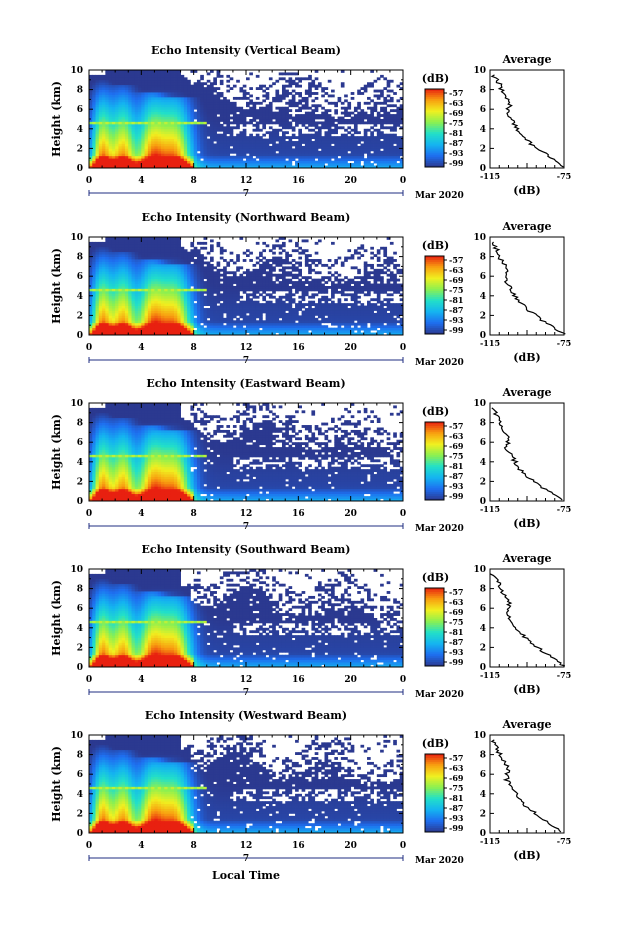 Image resolution: width=620 pixels, height=929 pixels. What do you see at coordinates (434, 102) in the screenshot?
I see `colorbar-segment` at bounding box center [434, 102].